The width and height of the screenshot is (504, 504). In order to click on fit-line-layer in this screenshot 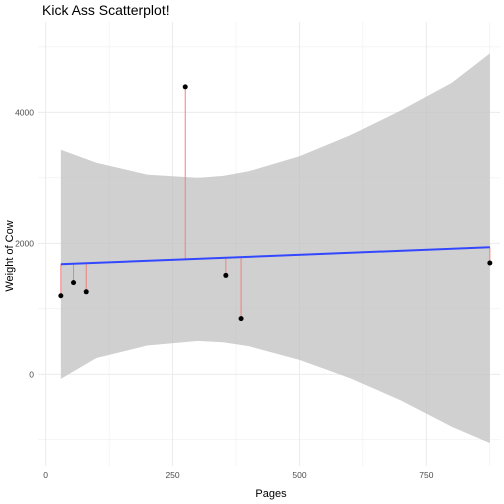, I will do `click(275, 256)`.